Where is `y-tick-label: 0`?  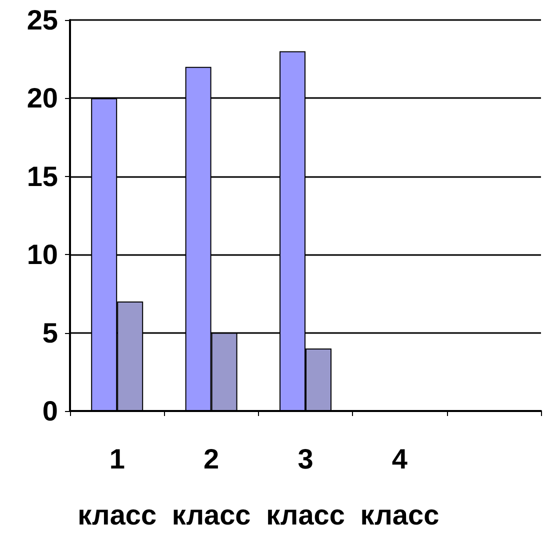 y-tick-label: 0 is located at coordinates (50, 411).